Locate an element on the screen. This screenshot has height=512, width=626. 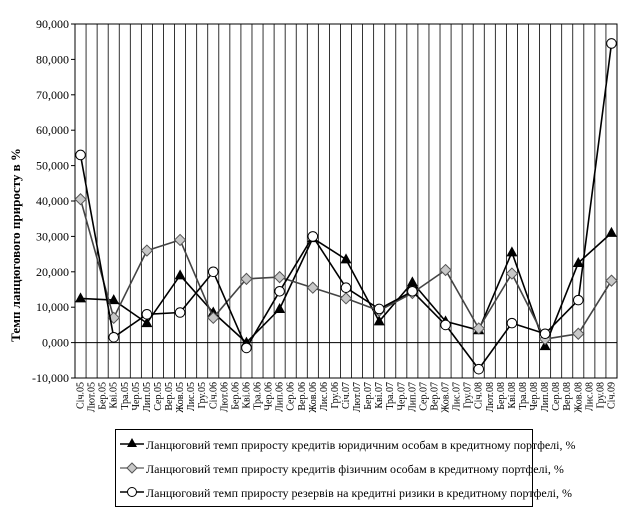
x-tick-label: Лют.08 is located at coordinates (490, 397).